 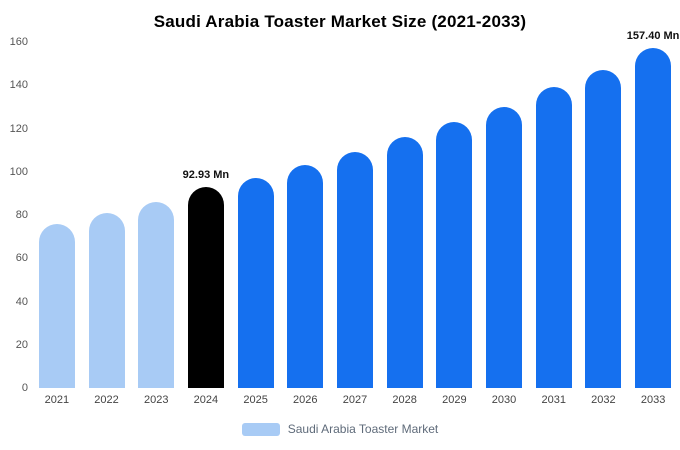 What do you see at coordinates (18, 171) in the screenshot?
I see `y-tick-label: 100` at bounding box center [18, 171].